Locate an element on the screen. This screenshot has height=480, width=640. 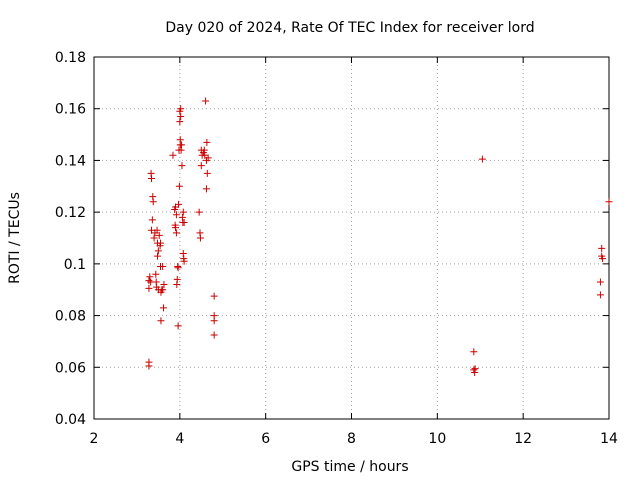
y-tick-label: 0.08 is located at coordinates (70, 317).